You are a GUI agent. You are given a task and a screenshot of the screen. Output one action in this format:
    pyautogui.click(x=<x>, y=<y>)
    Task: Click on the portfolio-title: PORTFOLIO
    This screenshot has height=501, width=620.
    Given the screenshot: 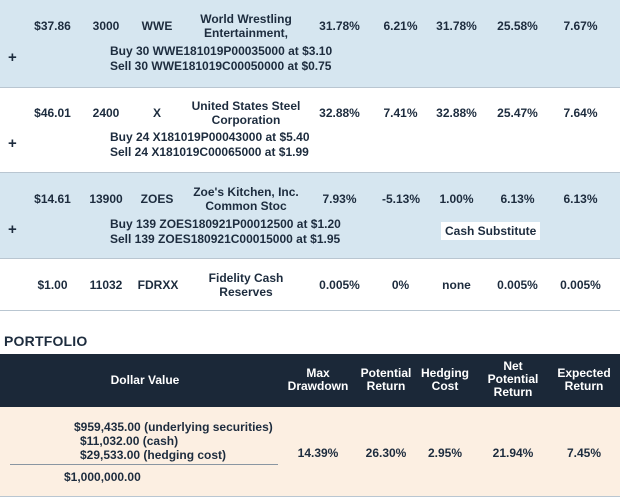 What is the action you would take?
    pyautogui.click(x=46, y=341)
    